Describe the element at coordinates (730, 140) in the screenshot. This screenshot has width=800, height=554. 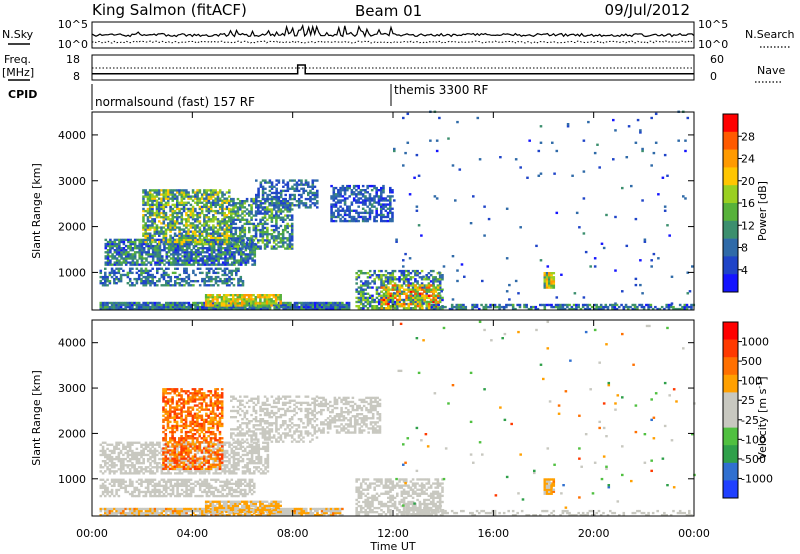
I see `power-colorbar-swatch` at that location.